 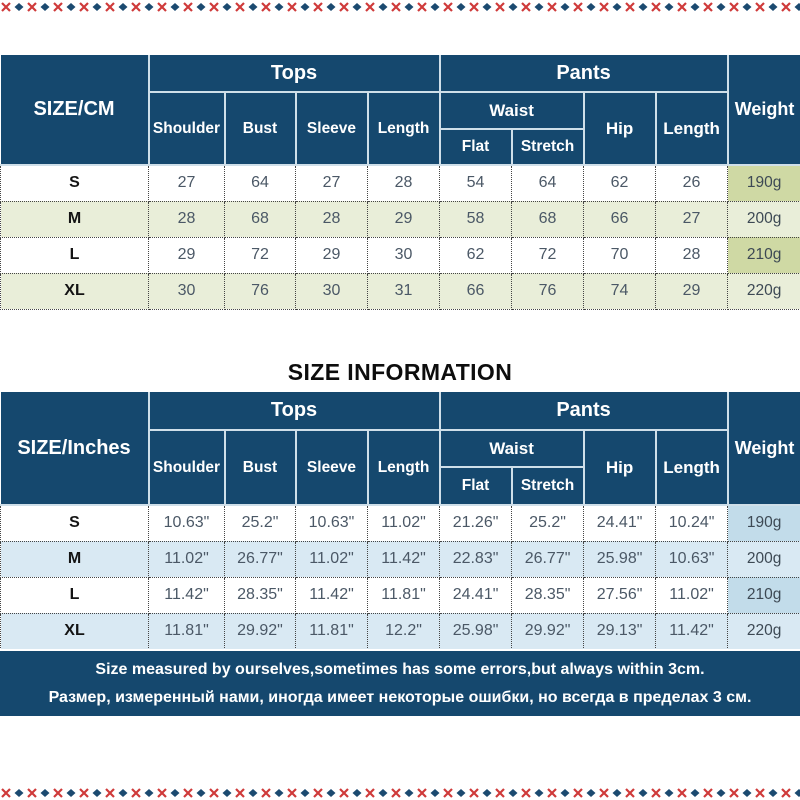 I want to click on table-row: S 27 64 27 28 54 64 62 26 190g, so click(x=400, y=183).